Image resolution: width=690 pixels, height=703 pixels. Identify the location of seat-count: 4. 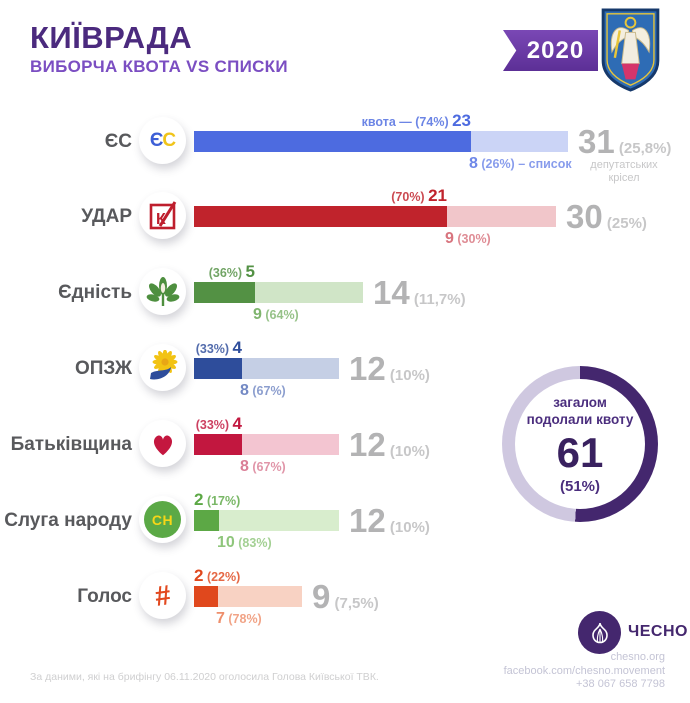
(237, 423).